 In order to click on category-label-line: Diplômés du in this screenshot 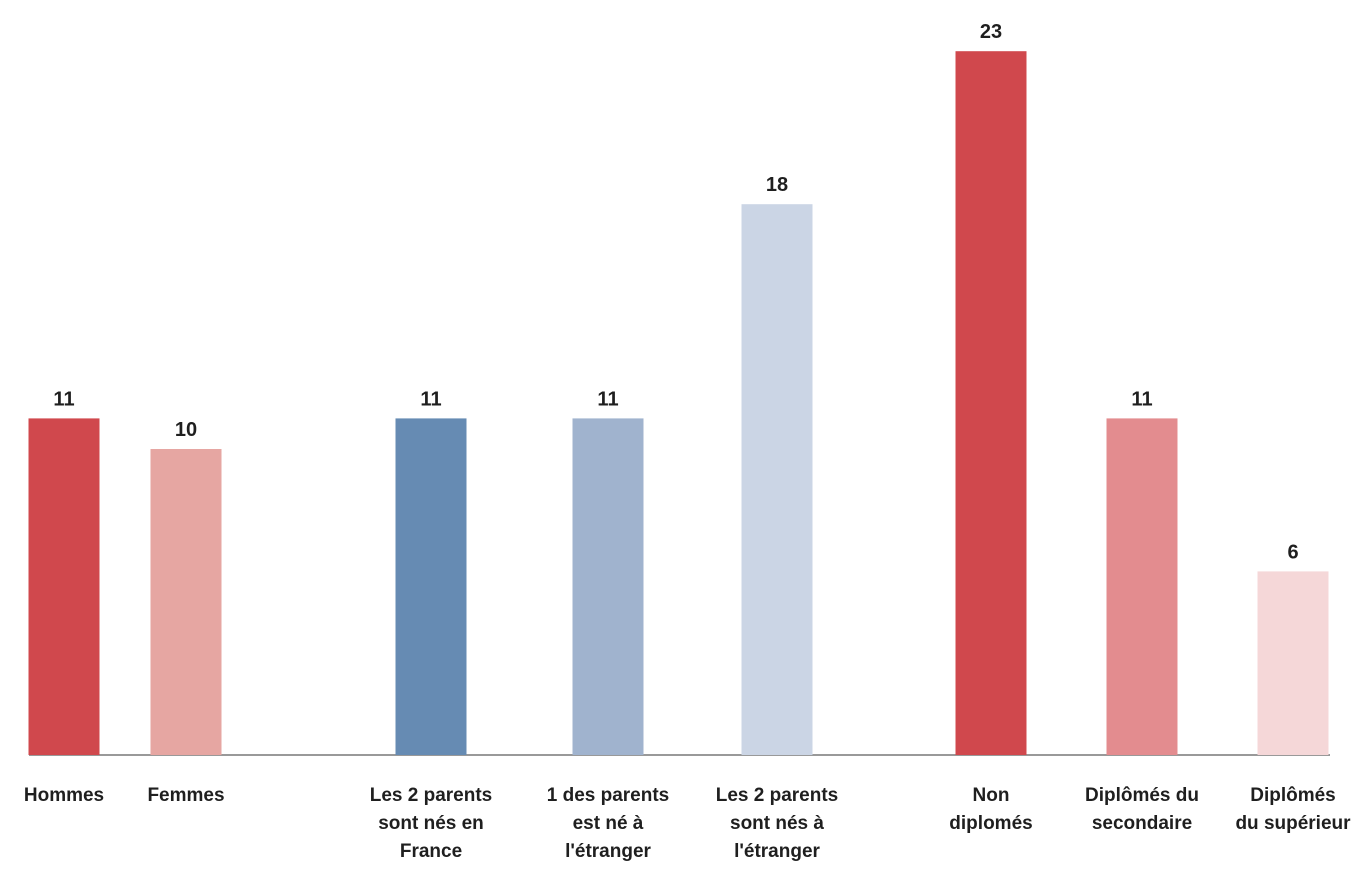, I will do `click(1142, 795)`.